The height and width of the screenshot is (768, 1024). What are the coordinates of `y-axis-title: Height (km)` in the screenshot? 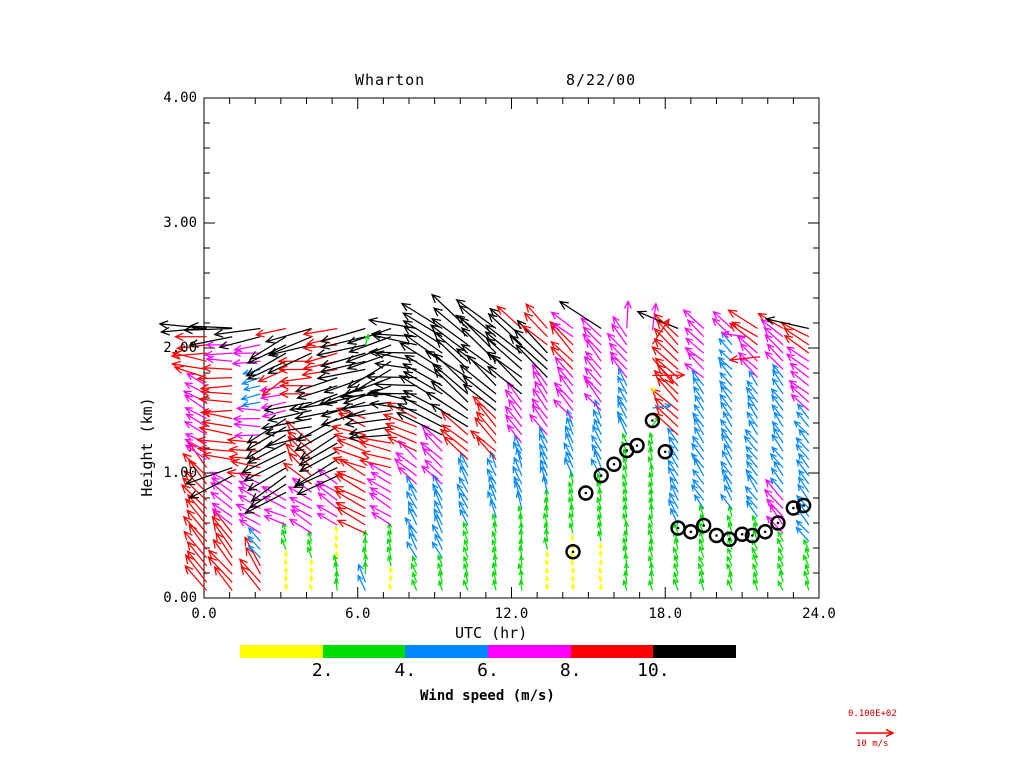 It's located at (147, 447).